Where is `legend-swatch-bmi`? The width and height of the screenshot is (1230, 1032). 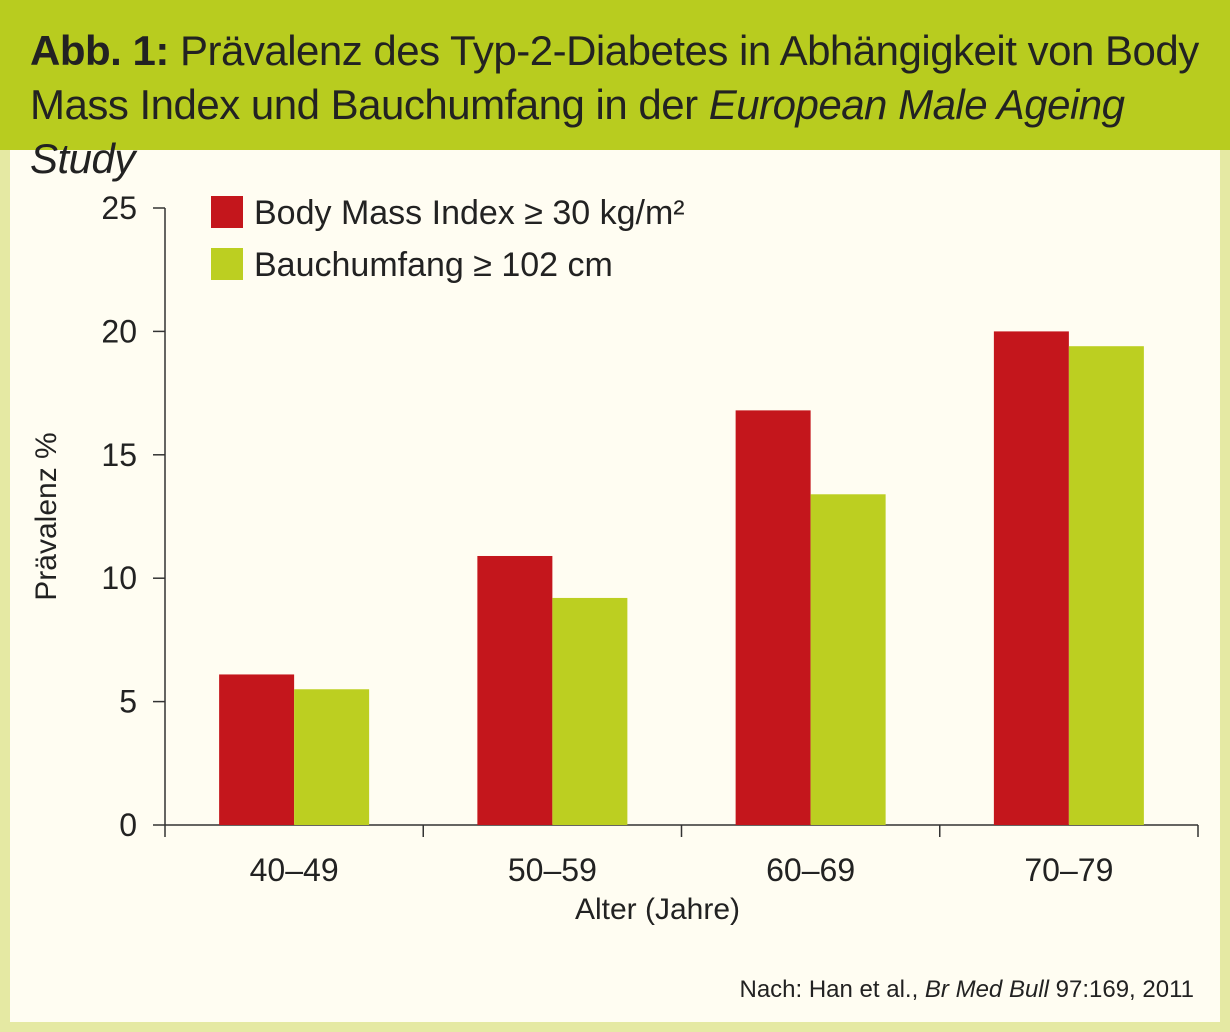
legend-swatch-bmi is located at coordinates (227, 212).